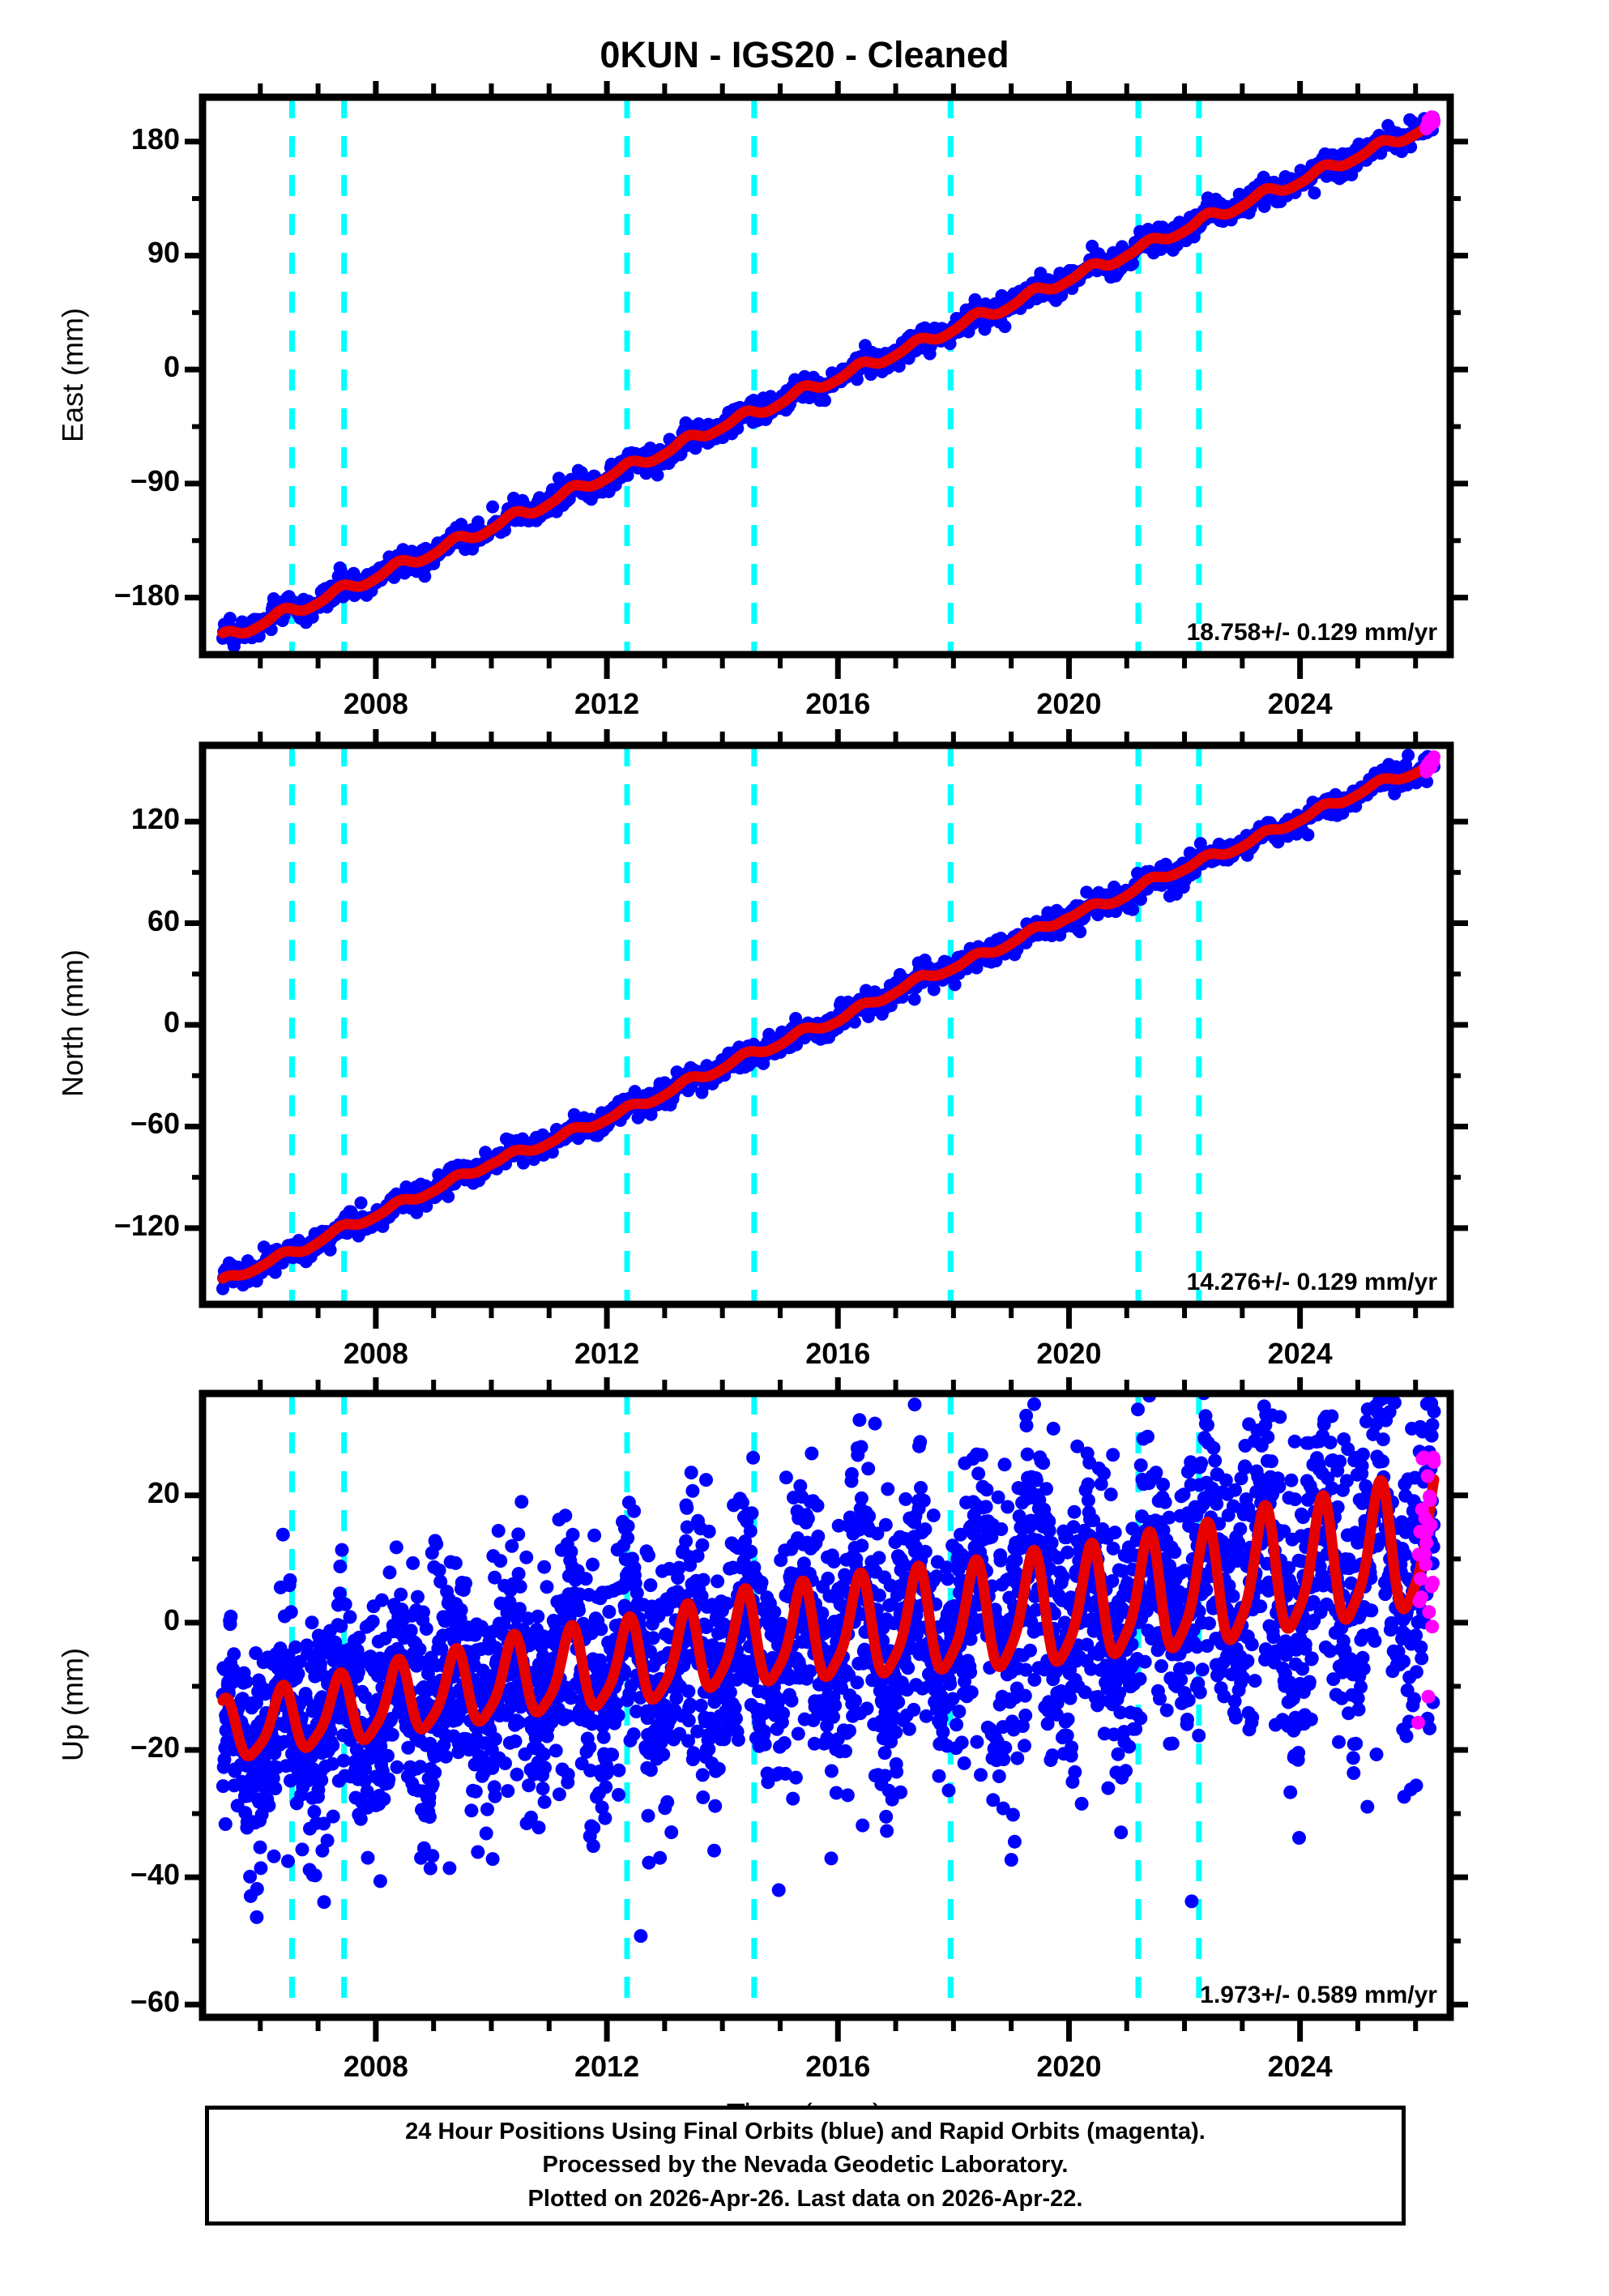 The width and height of the screenshot is (1609, 2296). I want to click on xtick-label-east-2: 2016, so click(838, 704).